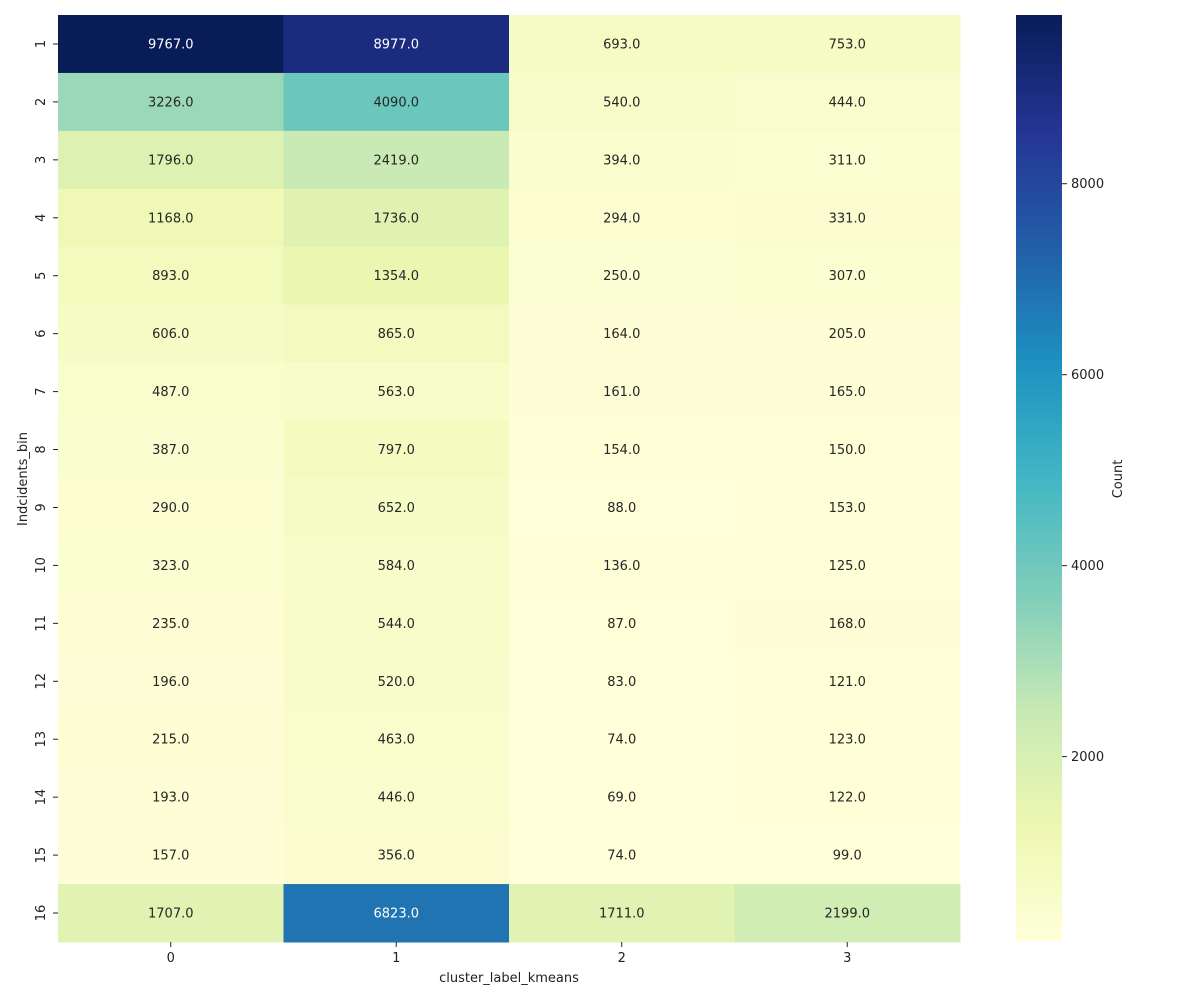  What do you see at coordinates (41, 44) in the screenshot?
I see `y-tick-label: 1` at bounding box center [41, 44].